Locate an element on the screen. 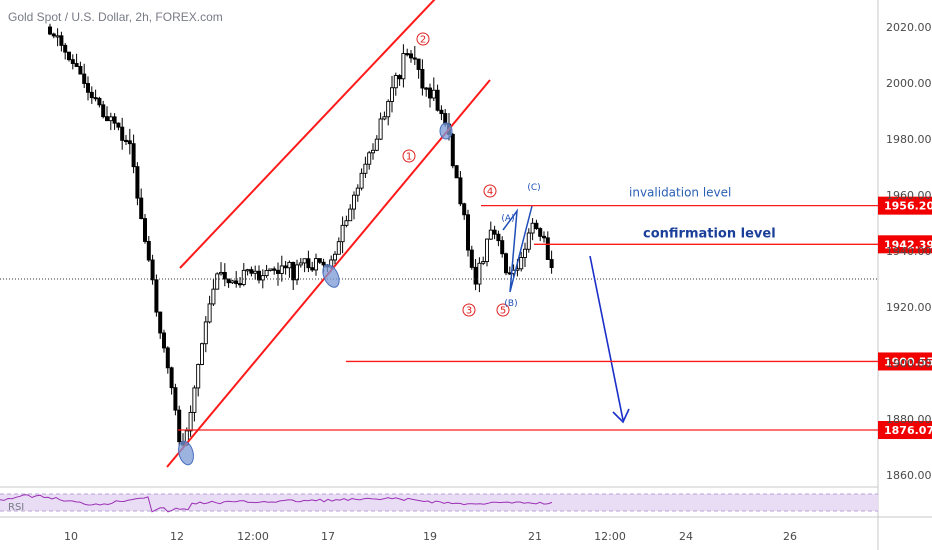 Image resolution: width=932 pixels, height=550 pixels. wave-label-text: 1 is located at coordinates (409, 157).